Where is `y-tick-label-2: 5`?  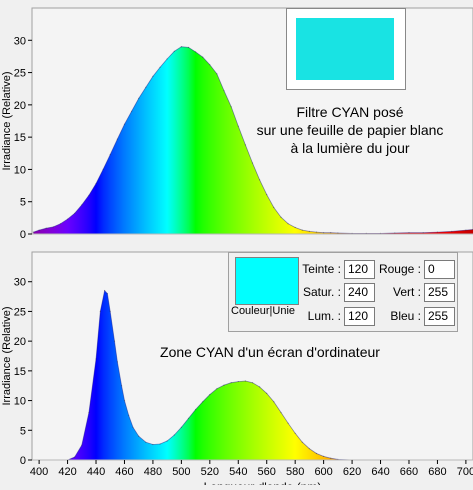 y-tick-label-2: 5 is located at coordinates (23, 431).